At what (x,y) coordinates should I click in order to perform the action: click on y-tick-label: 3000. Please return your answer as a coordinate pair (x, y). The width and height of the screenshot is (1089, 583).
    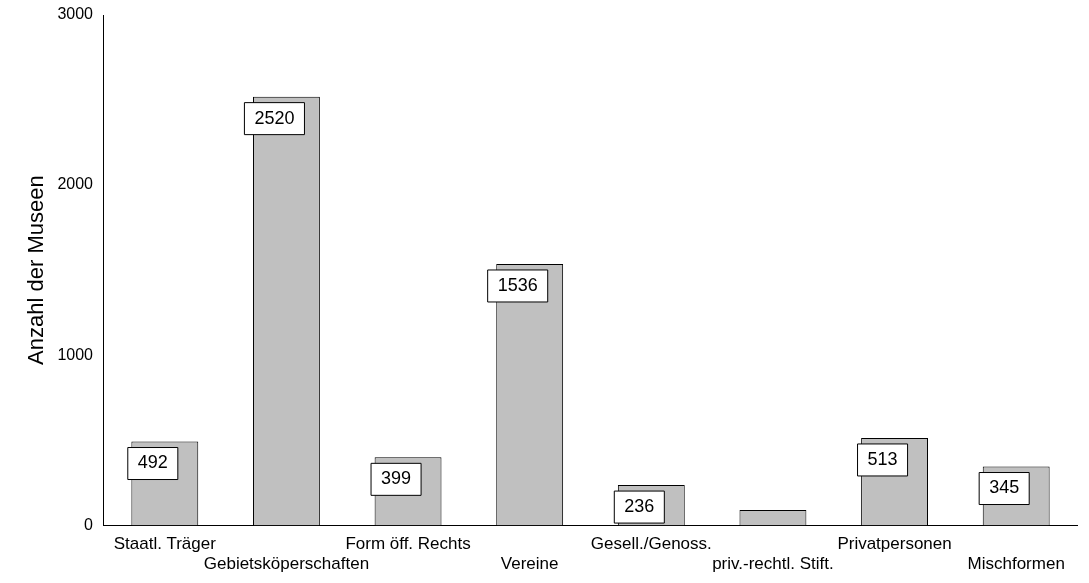
    Looking at the image, I should click on (75, 14).